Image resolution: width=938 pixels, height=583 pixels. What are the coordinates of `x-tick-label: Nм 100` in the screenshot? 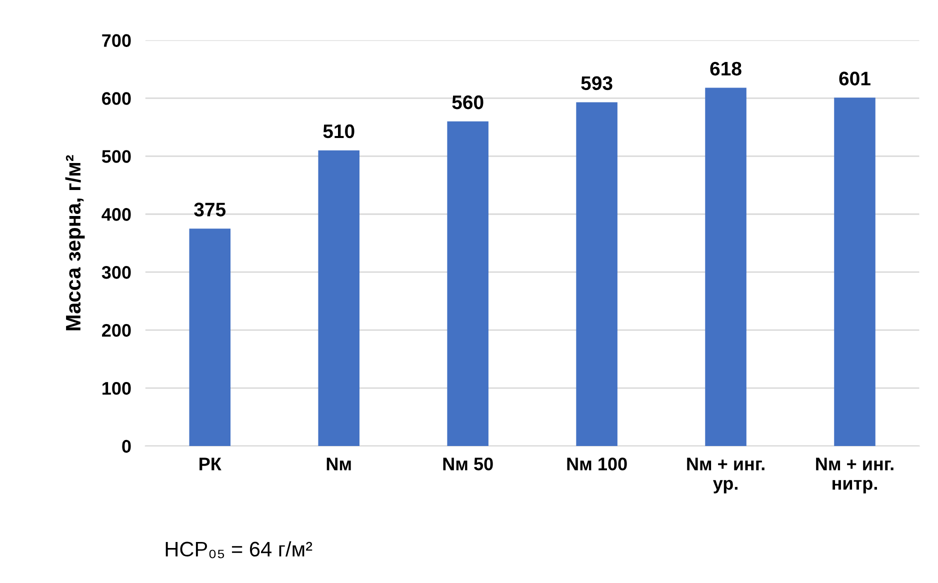 It's located at (597, 464).